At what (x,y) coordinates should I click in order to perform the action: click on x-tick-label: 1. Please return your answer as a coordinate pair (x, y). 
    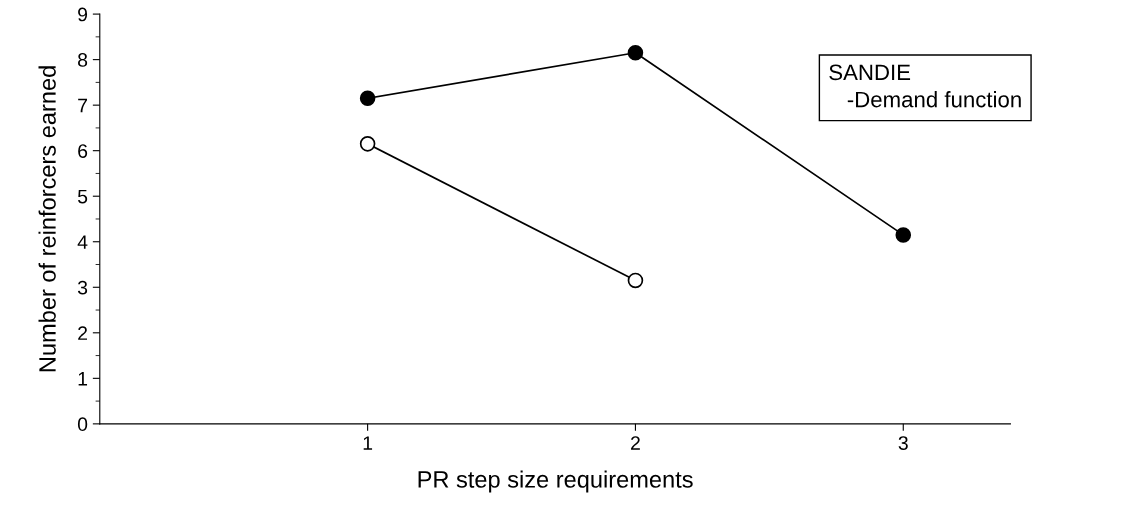
    Looking at the image, I should click on (368, 443).